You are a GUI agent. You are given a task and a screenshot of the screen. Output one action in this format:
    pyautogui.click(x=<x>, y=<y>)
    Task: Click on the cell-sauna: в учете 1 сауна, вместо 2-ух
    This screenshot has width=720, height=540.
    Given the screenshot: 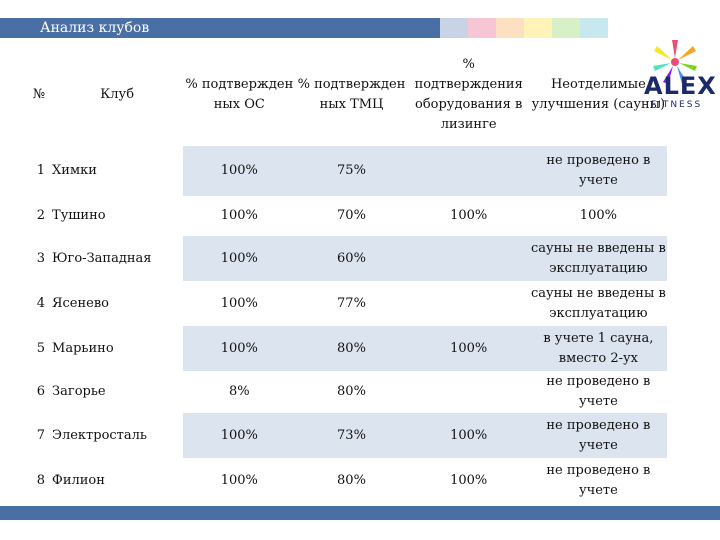 What is the action you would take?
    pyautogui.click(x=598, y=348)
    